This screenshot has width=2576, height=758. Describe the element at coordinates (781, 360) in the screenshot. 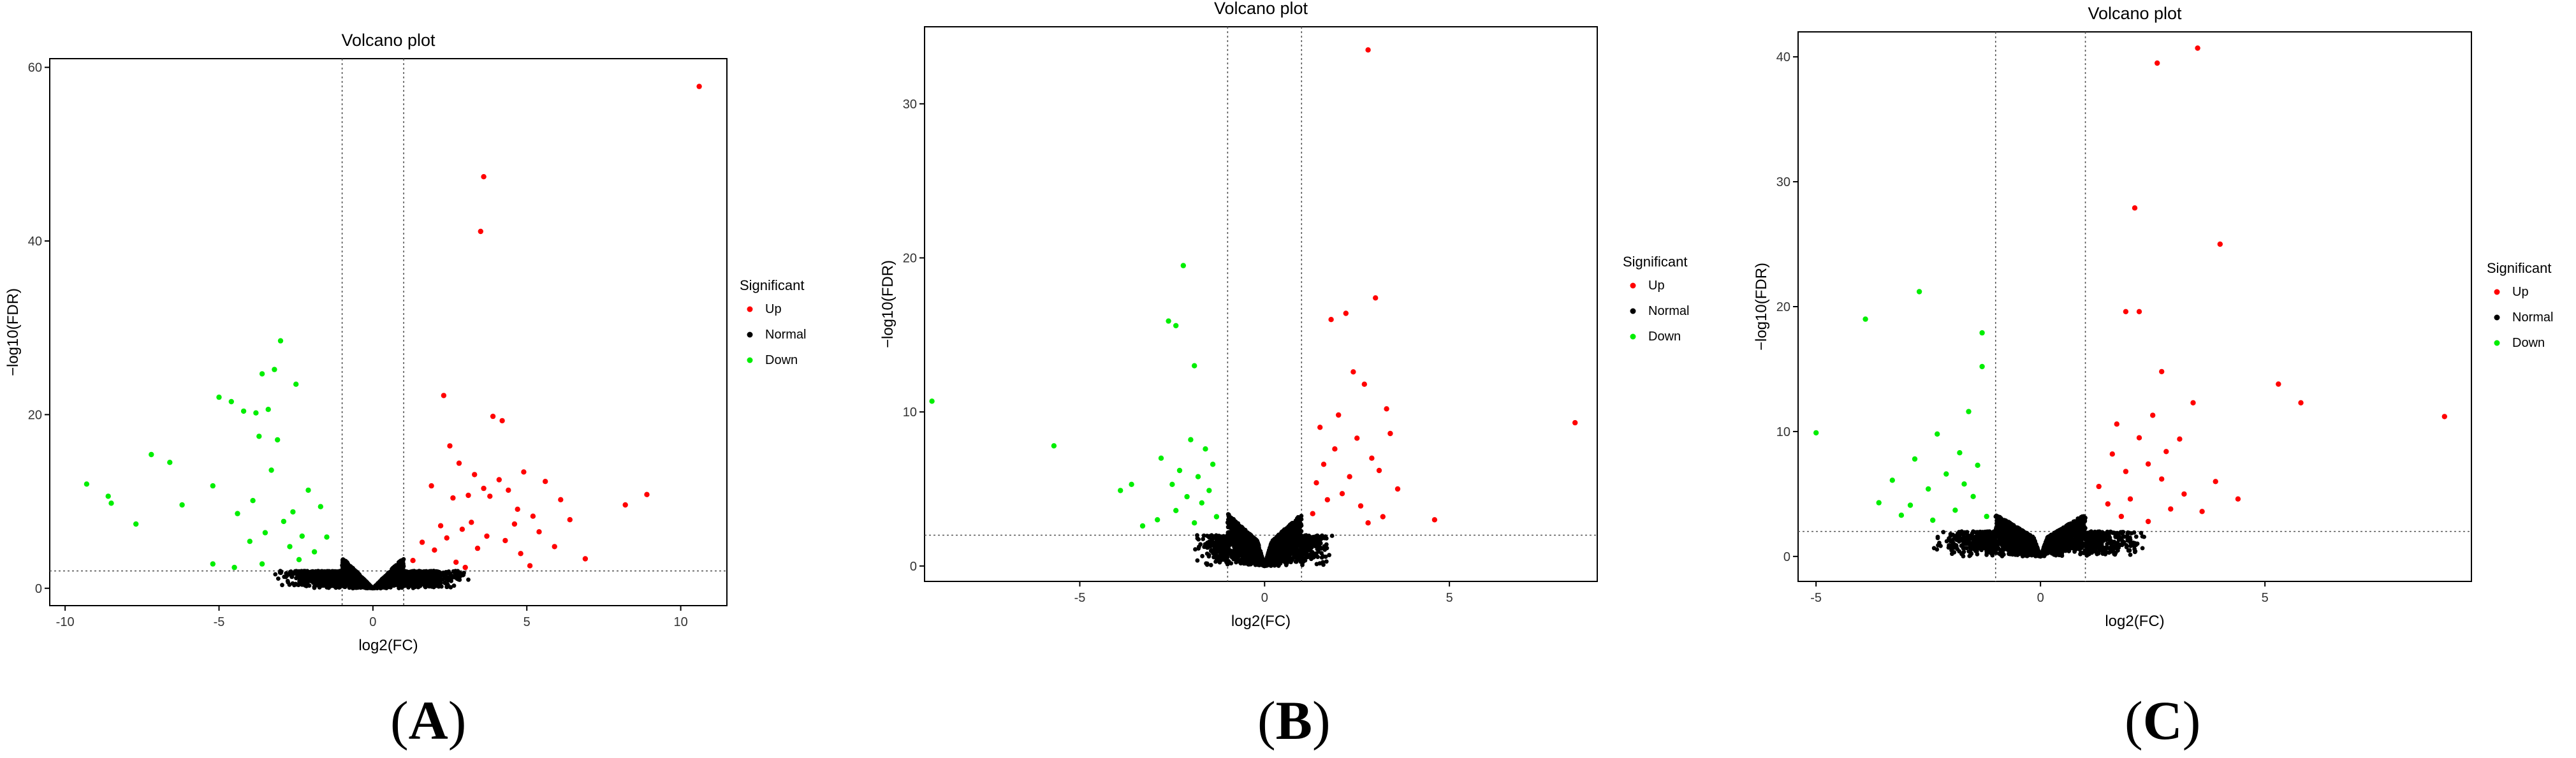

I see `legend-label-down: Down` at that location.